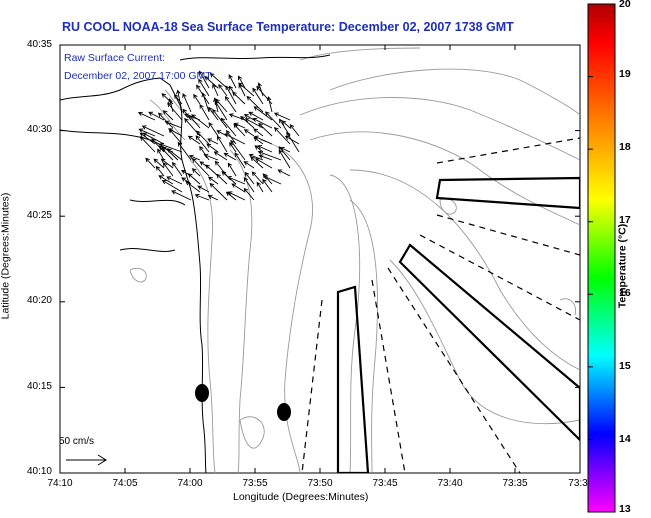  I want to click on colorbar-tick: 18, so click(625, 147).